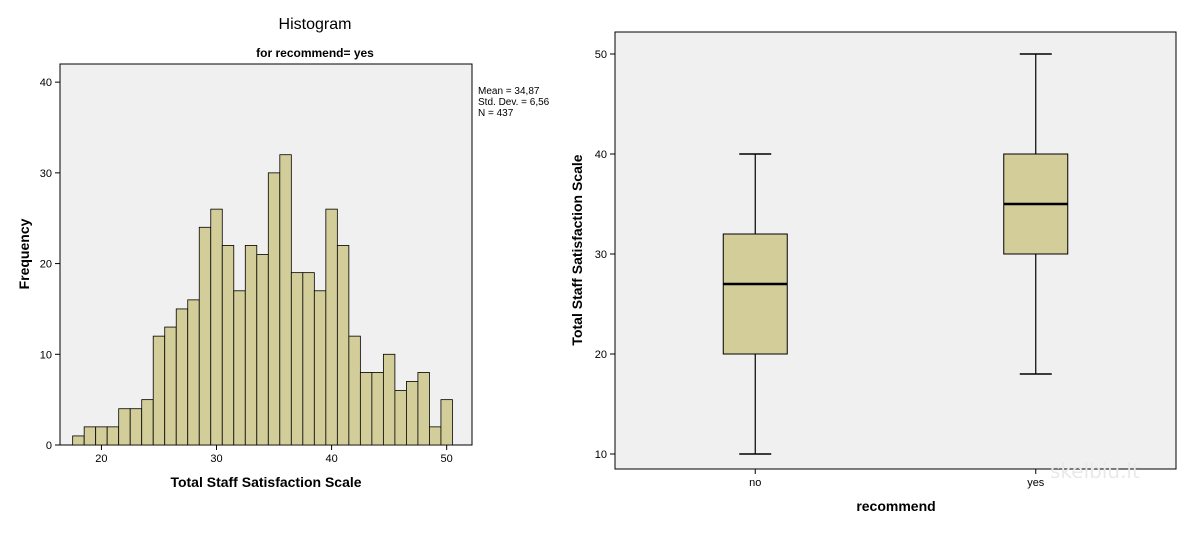 The height and width of the screenshot is (535, 1200). What do you see at coordinates (755, 294) in the screenshot?
I see `box-no` at bounding box center [755, 294].